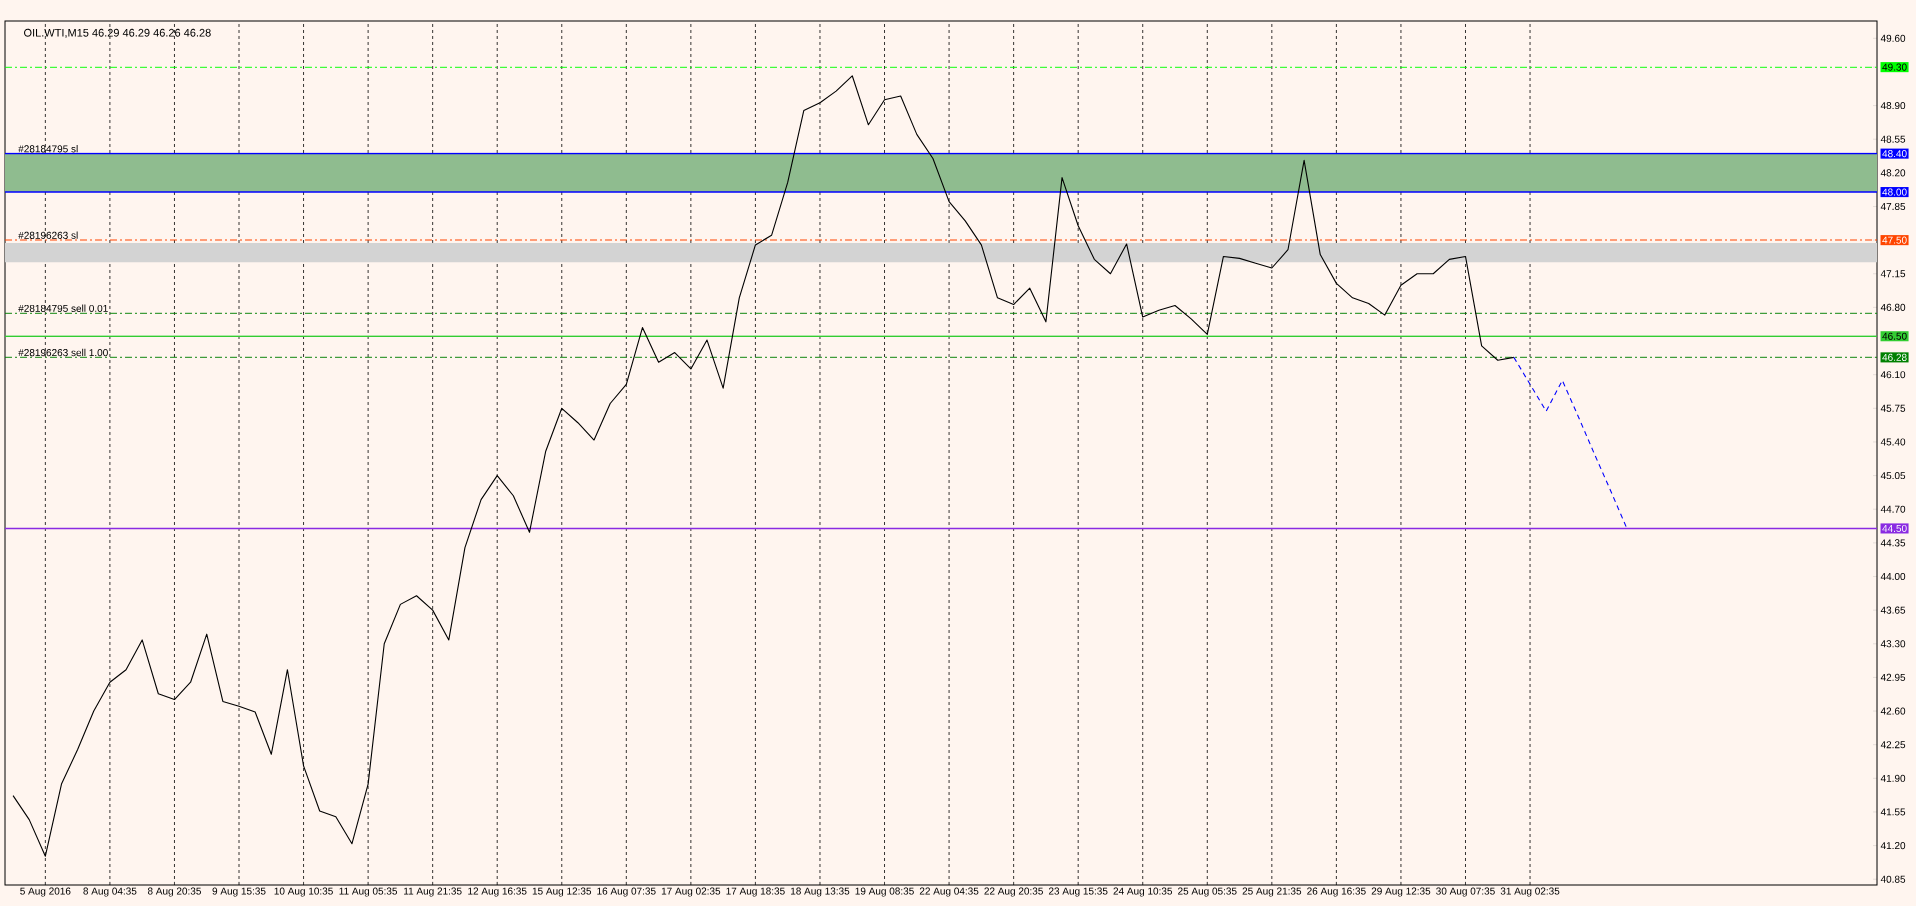  Describe the element at coordinates (368, 892) in the screenshot. I see `x-tick-label: 11 Aug 05:35` at that location.